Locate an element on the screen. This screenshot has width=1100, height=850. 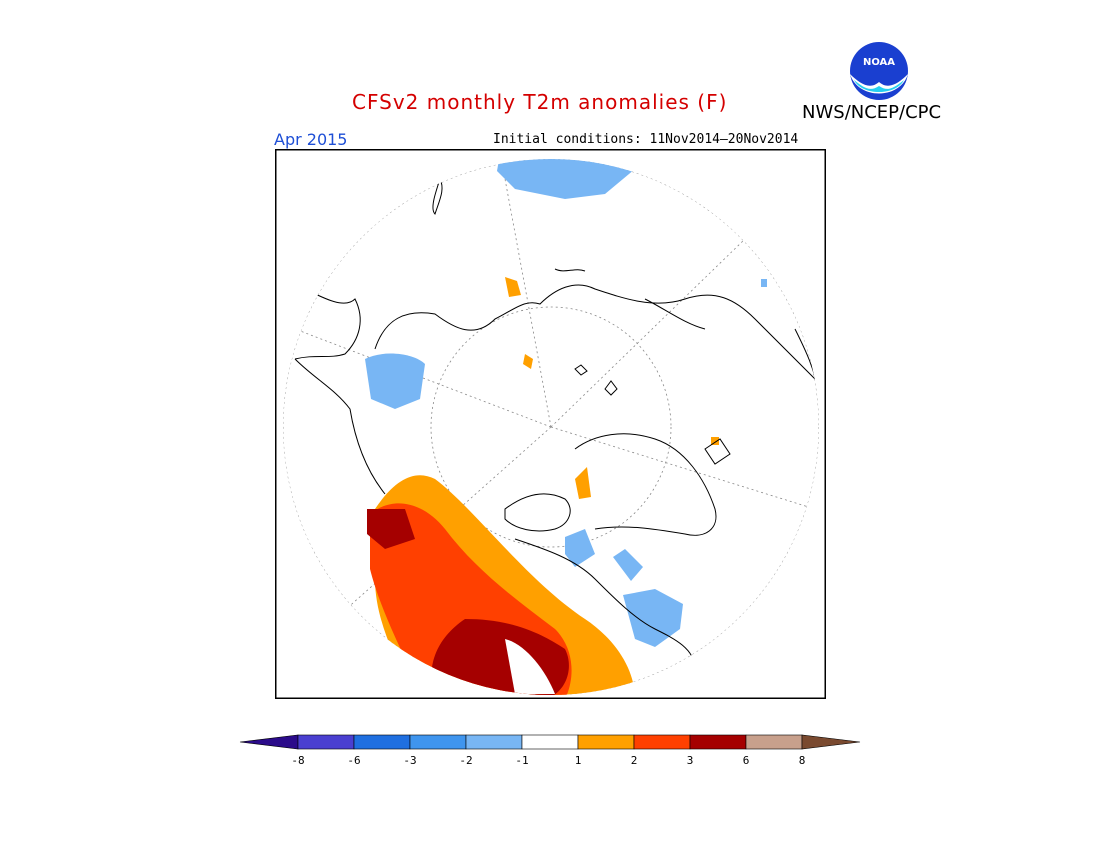
agency-label: NWS/NCEP/CPC is located at coordinates (872, 112).